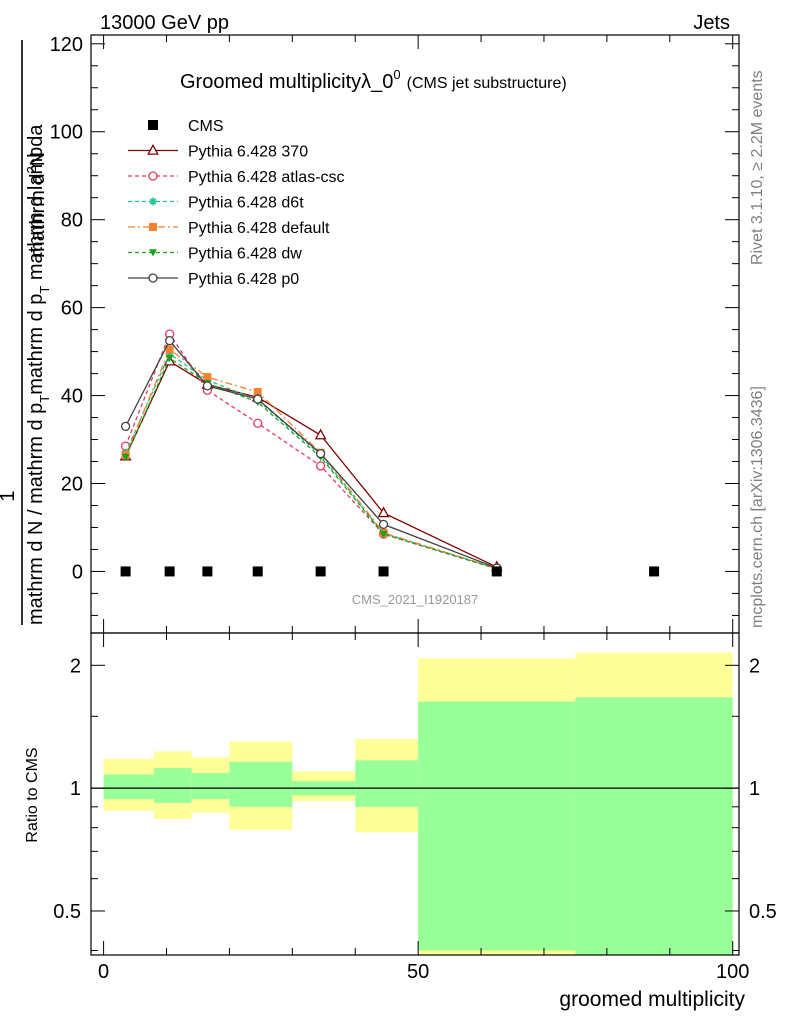 Image resolution: width=786 pixels, height=1024 pixels. I want to click on x-tick-label: 50, so click(418, 972).